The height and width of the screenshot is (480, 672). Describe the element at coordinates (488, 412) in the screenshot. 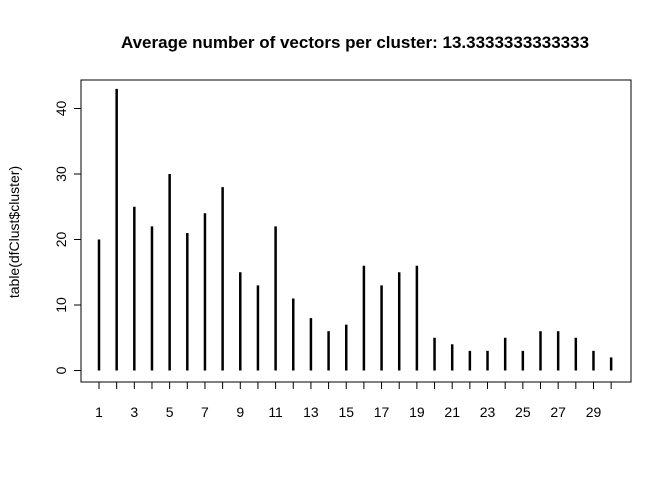

I see `x-tick-label-23: 23` at that location.